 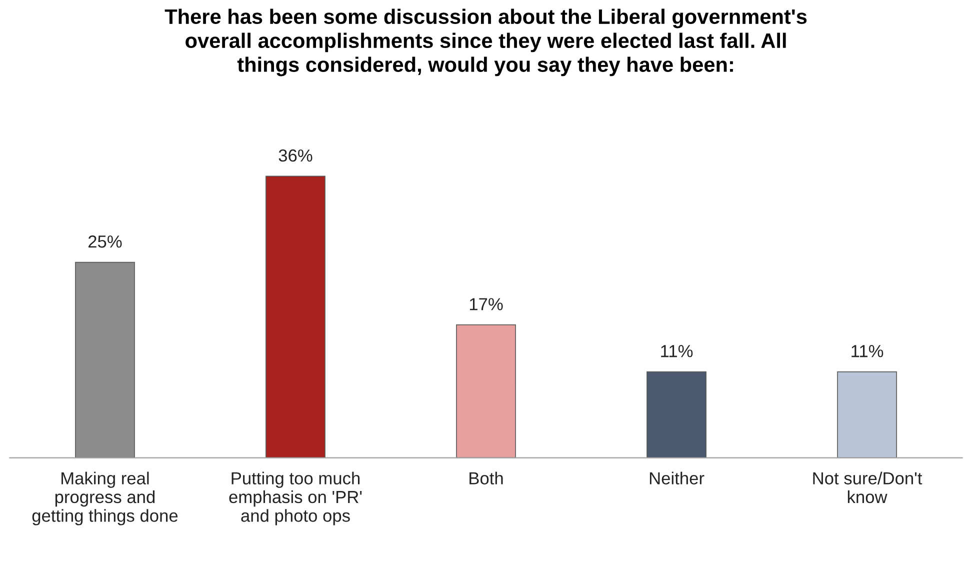 What do you see at coordinates (485, 42) in the screenshot?
I see `chart-title: There has been some discussion about the Liberal government's overall accomplishments since they were elected last fall. All things considered, would you say they have been:` at bounding box center [485, 42].